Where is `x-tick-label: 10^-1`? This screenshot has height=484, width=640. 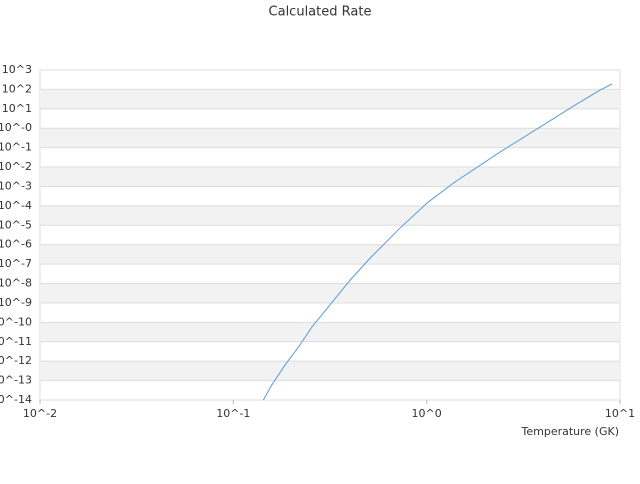 x-tick-label: 10^-1 is located at coordinates (233, 413).